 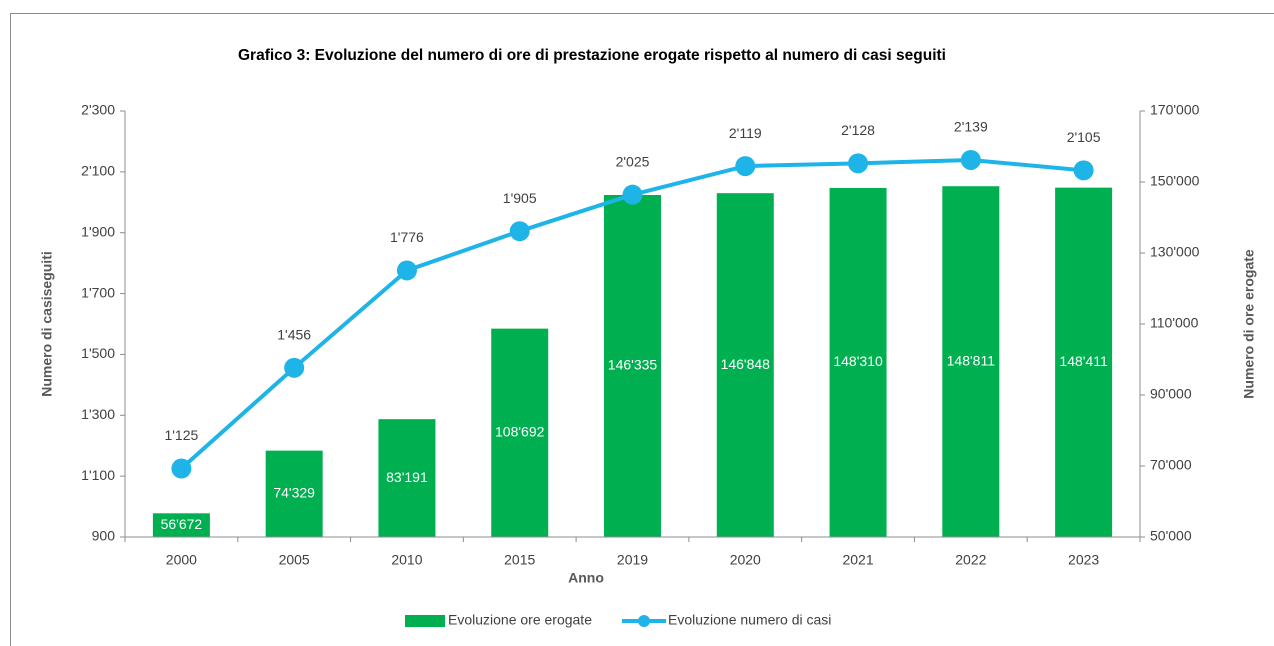 I want to click on x-tick-label: 2019, so click(x=632, y=560).